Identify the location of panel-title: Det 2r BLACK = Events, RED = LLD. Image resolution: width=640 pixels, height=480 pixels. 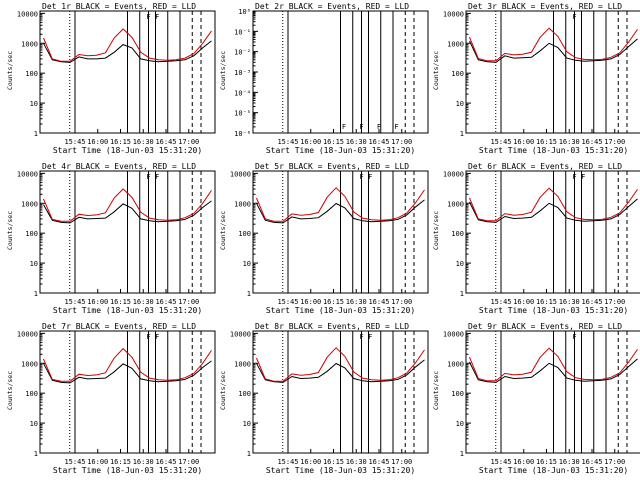
(332, 6).